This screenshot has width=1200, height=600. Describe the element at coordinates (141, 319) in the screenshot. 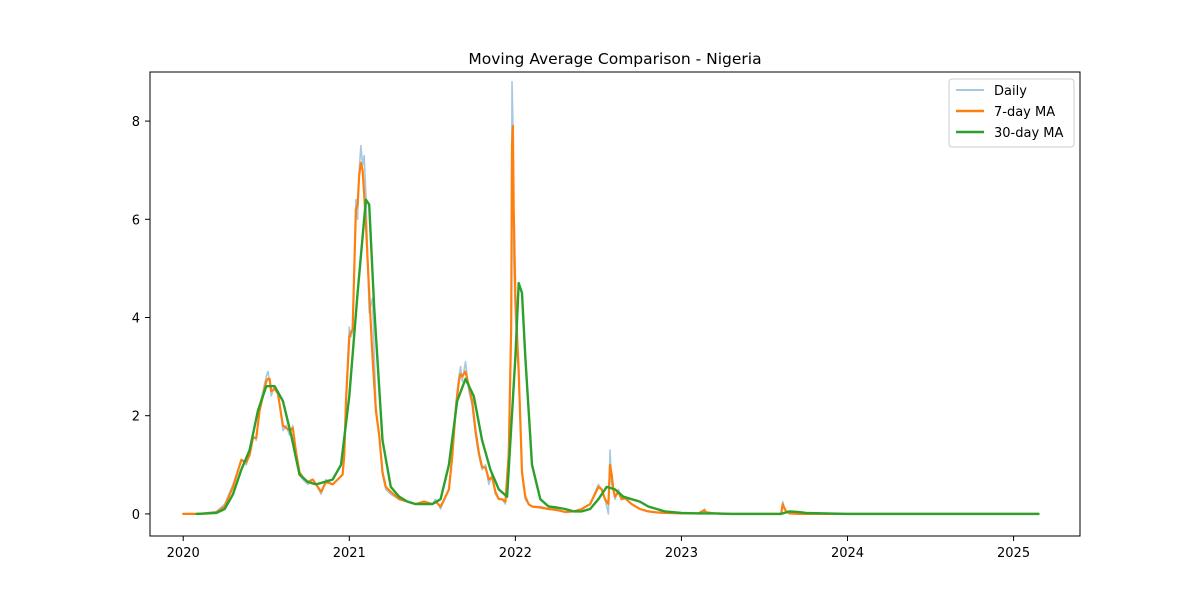

I see `y-axis: 0 2 4 6 8` at that location.